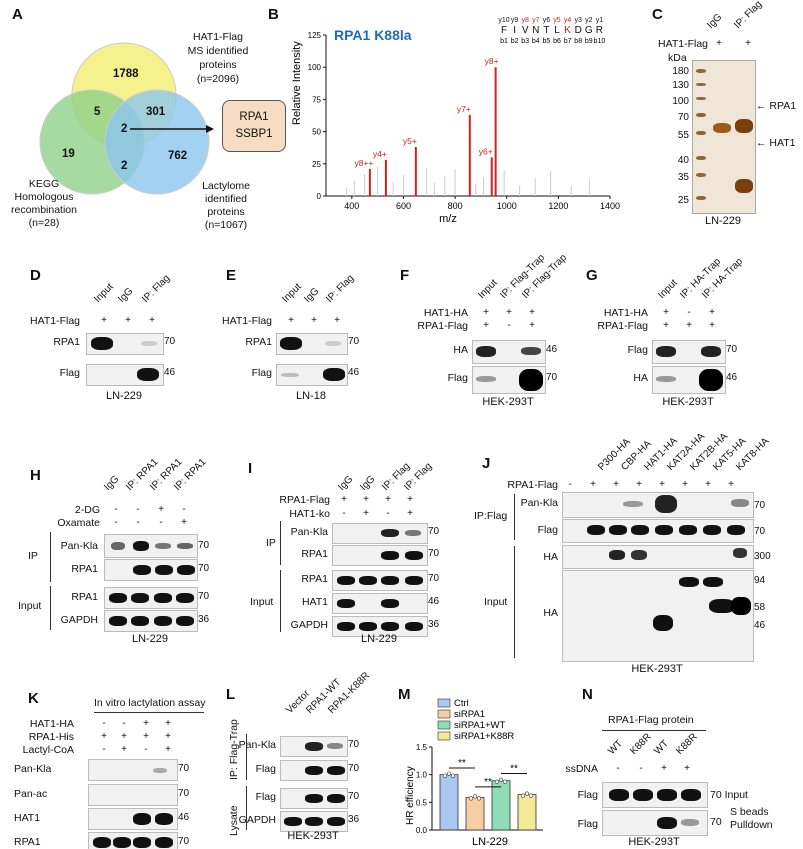 This screenshot has width=803, height=849. I want to click on j-group-input: Input, so click(496, 602).